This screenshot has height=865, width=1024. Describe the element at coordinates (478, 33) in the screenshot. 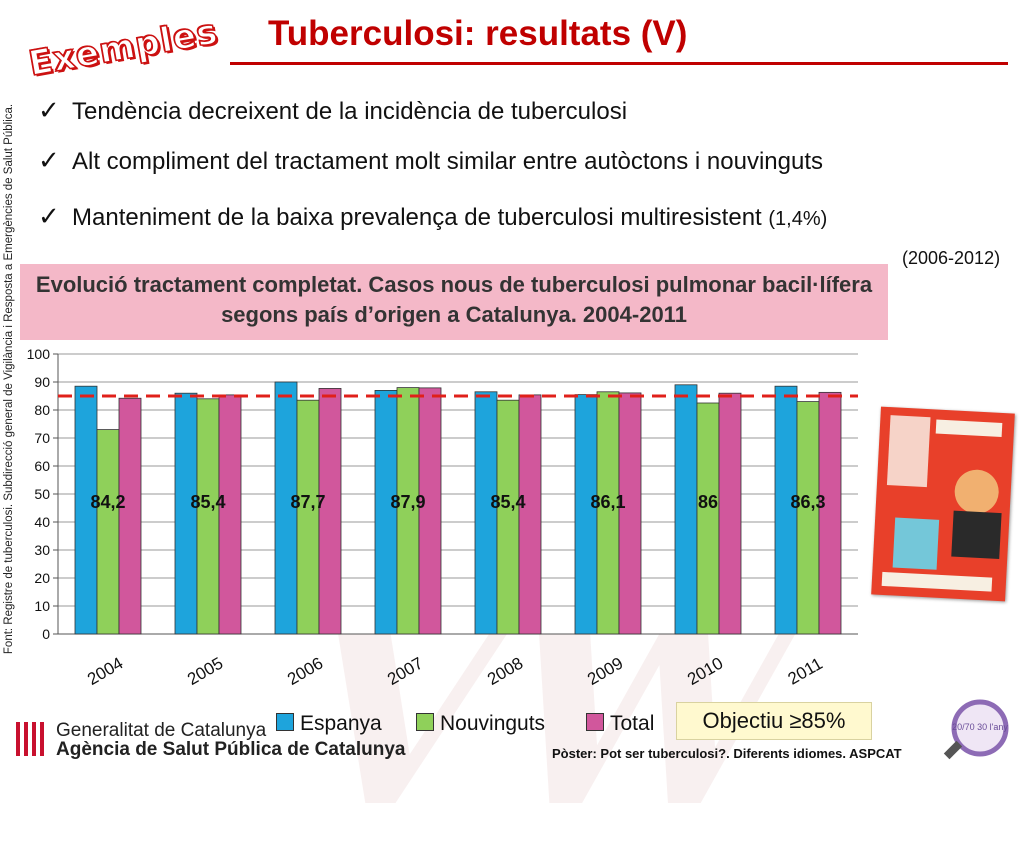

I see `slide-title: Tuberculosi: resultats (V)` at that location.